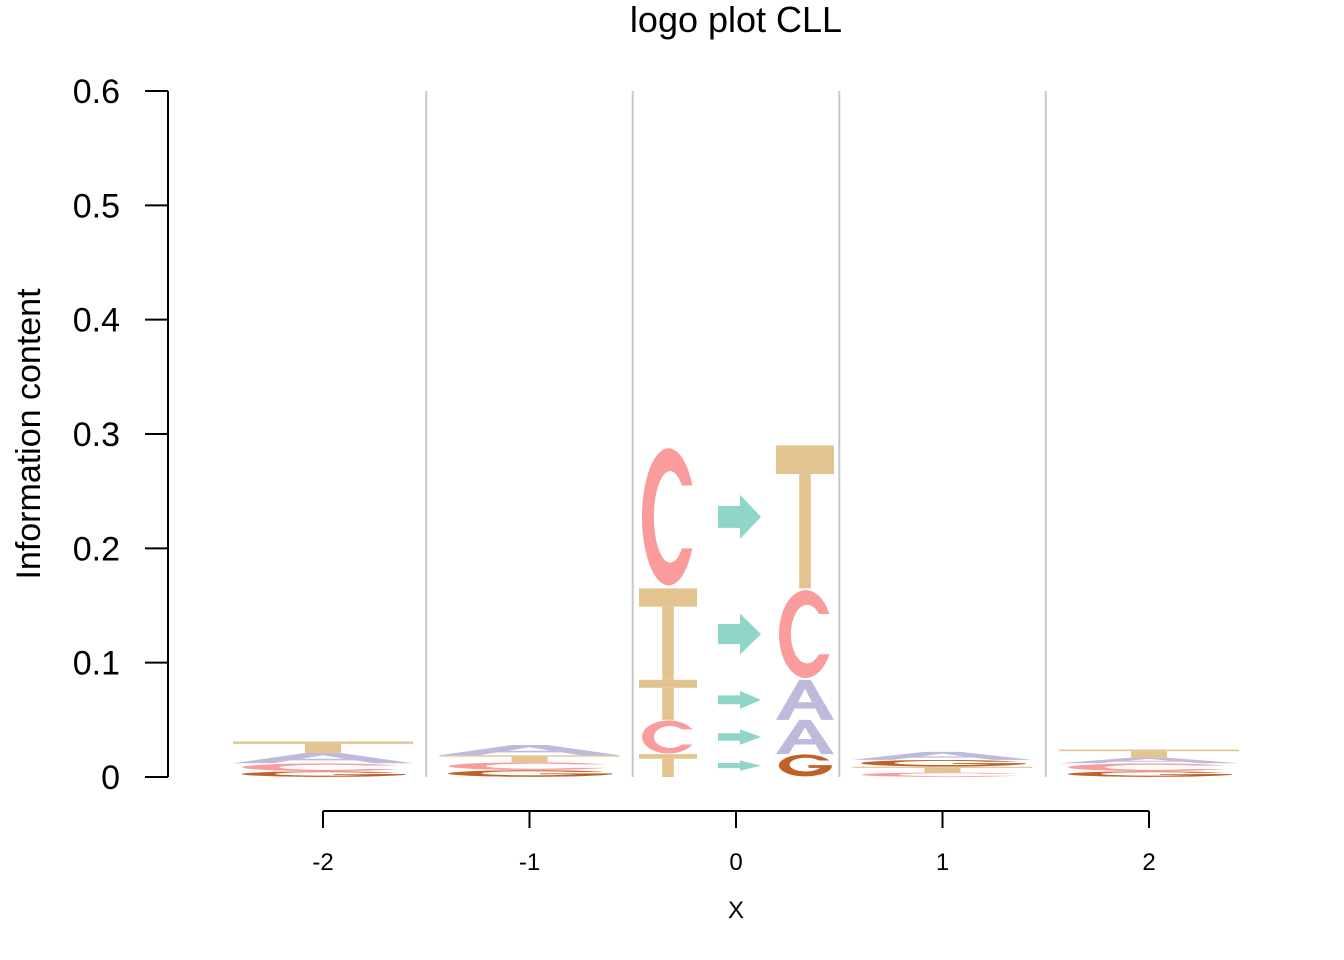 The height and width of the screenshot is (960, 1344). I want to click on x-axis: -2 -1 0 1 2, so click(734, 843).